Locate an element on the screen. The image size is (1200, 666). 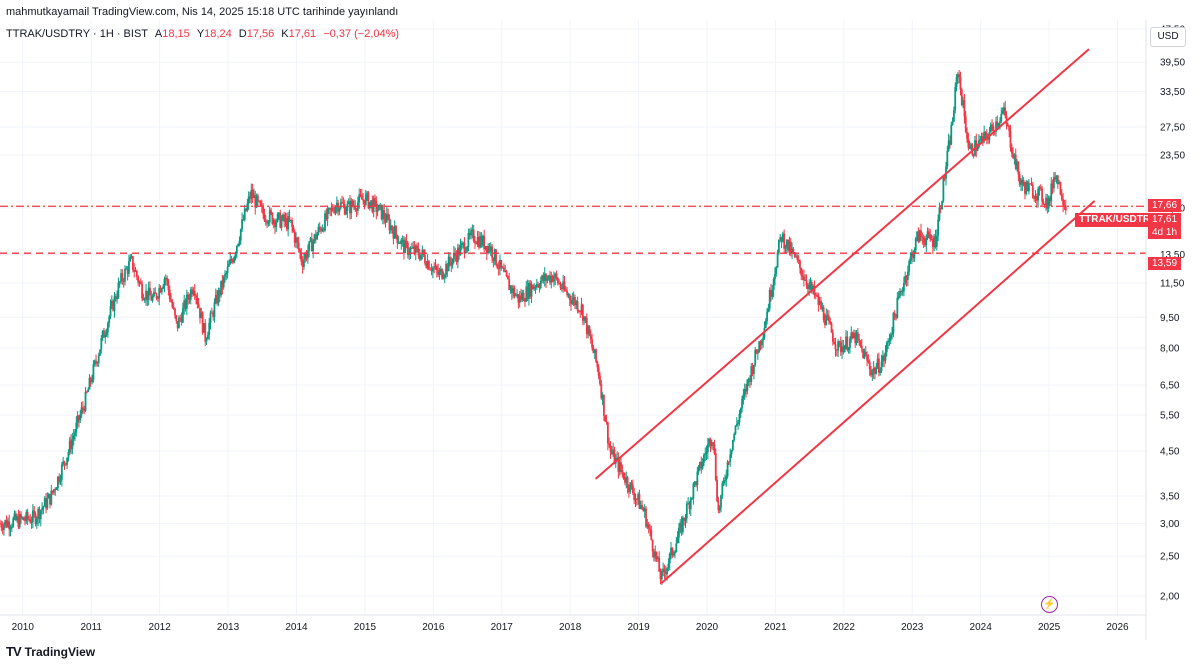
time-tick-label: 2023 is located at coordinates (912, 627).